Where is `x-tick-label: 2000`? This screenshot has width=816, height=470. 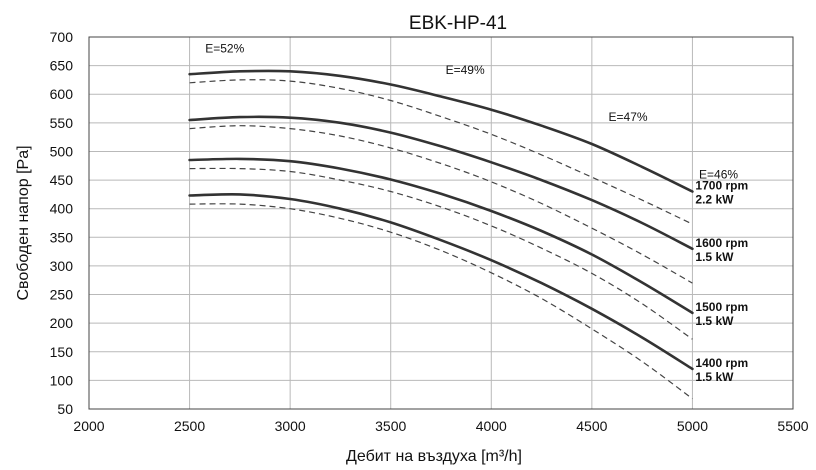
x-tick-label: 2000 is located at coordinates (88, 426).